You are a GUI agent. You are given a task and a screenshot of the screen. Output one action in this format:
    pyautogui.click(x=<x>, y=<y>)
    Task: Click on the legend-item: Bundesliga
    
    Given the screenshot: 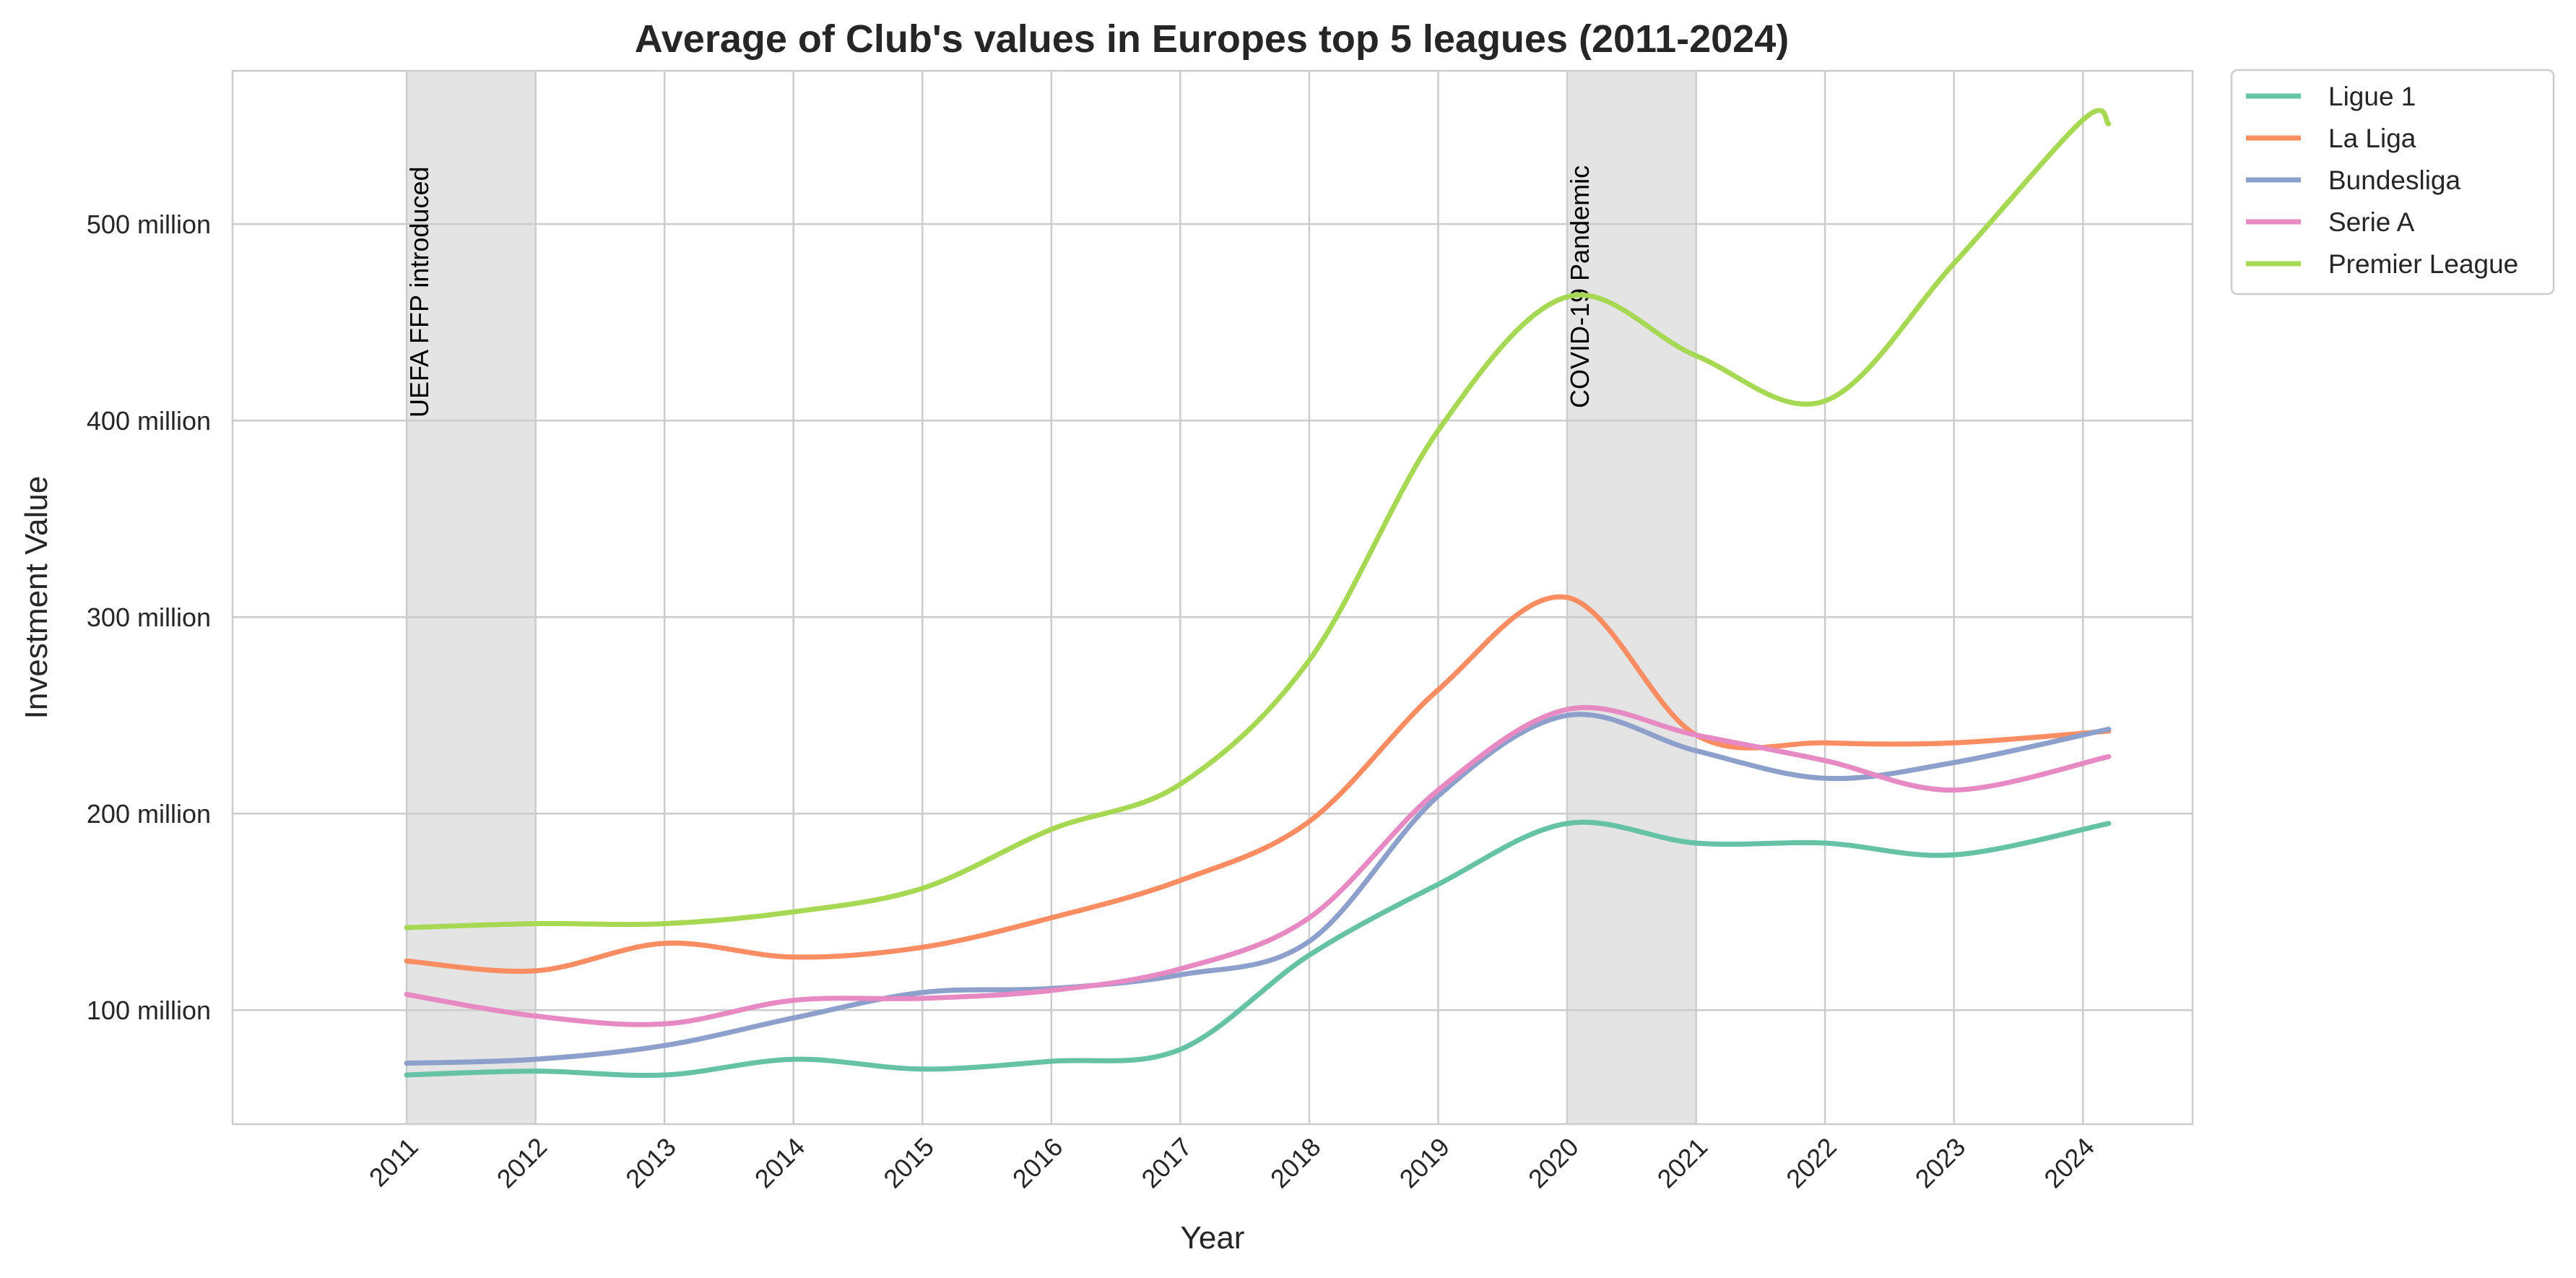 What is the action you would take?
    pyautogui.click(x=2353, y=180)
    